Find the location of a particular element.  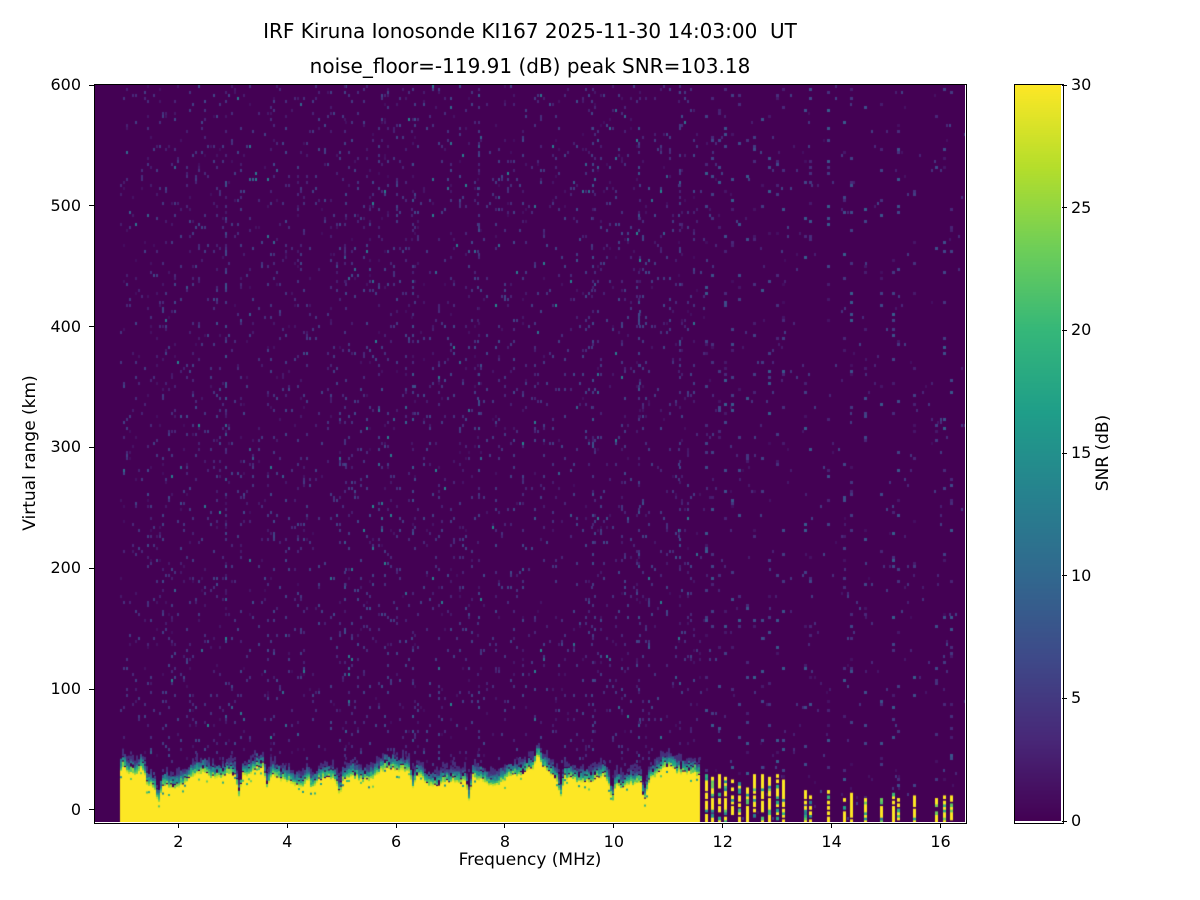

colorbar-tick-label: 10 is located at coordinates (1081, 575).